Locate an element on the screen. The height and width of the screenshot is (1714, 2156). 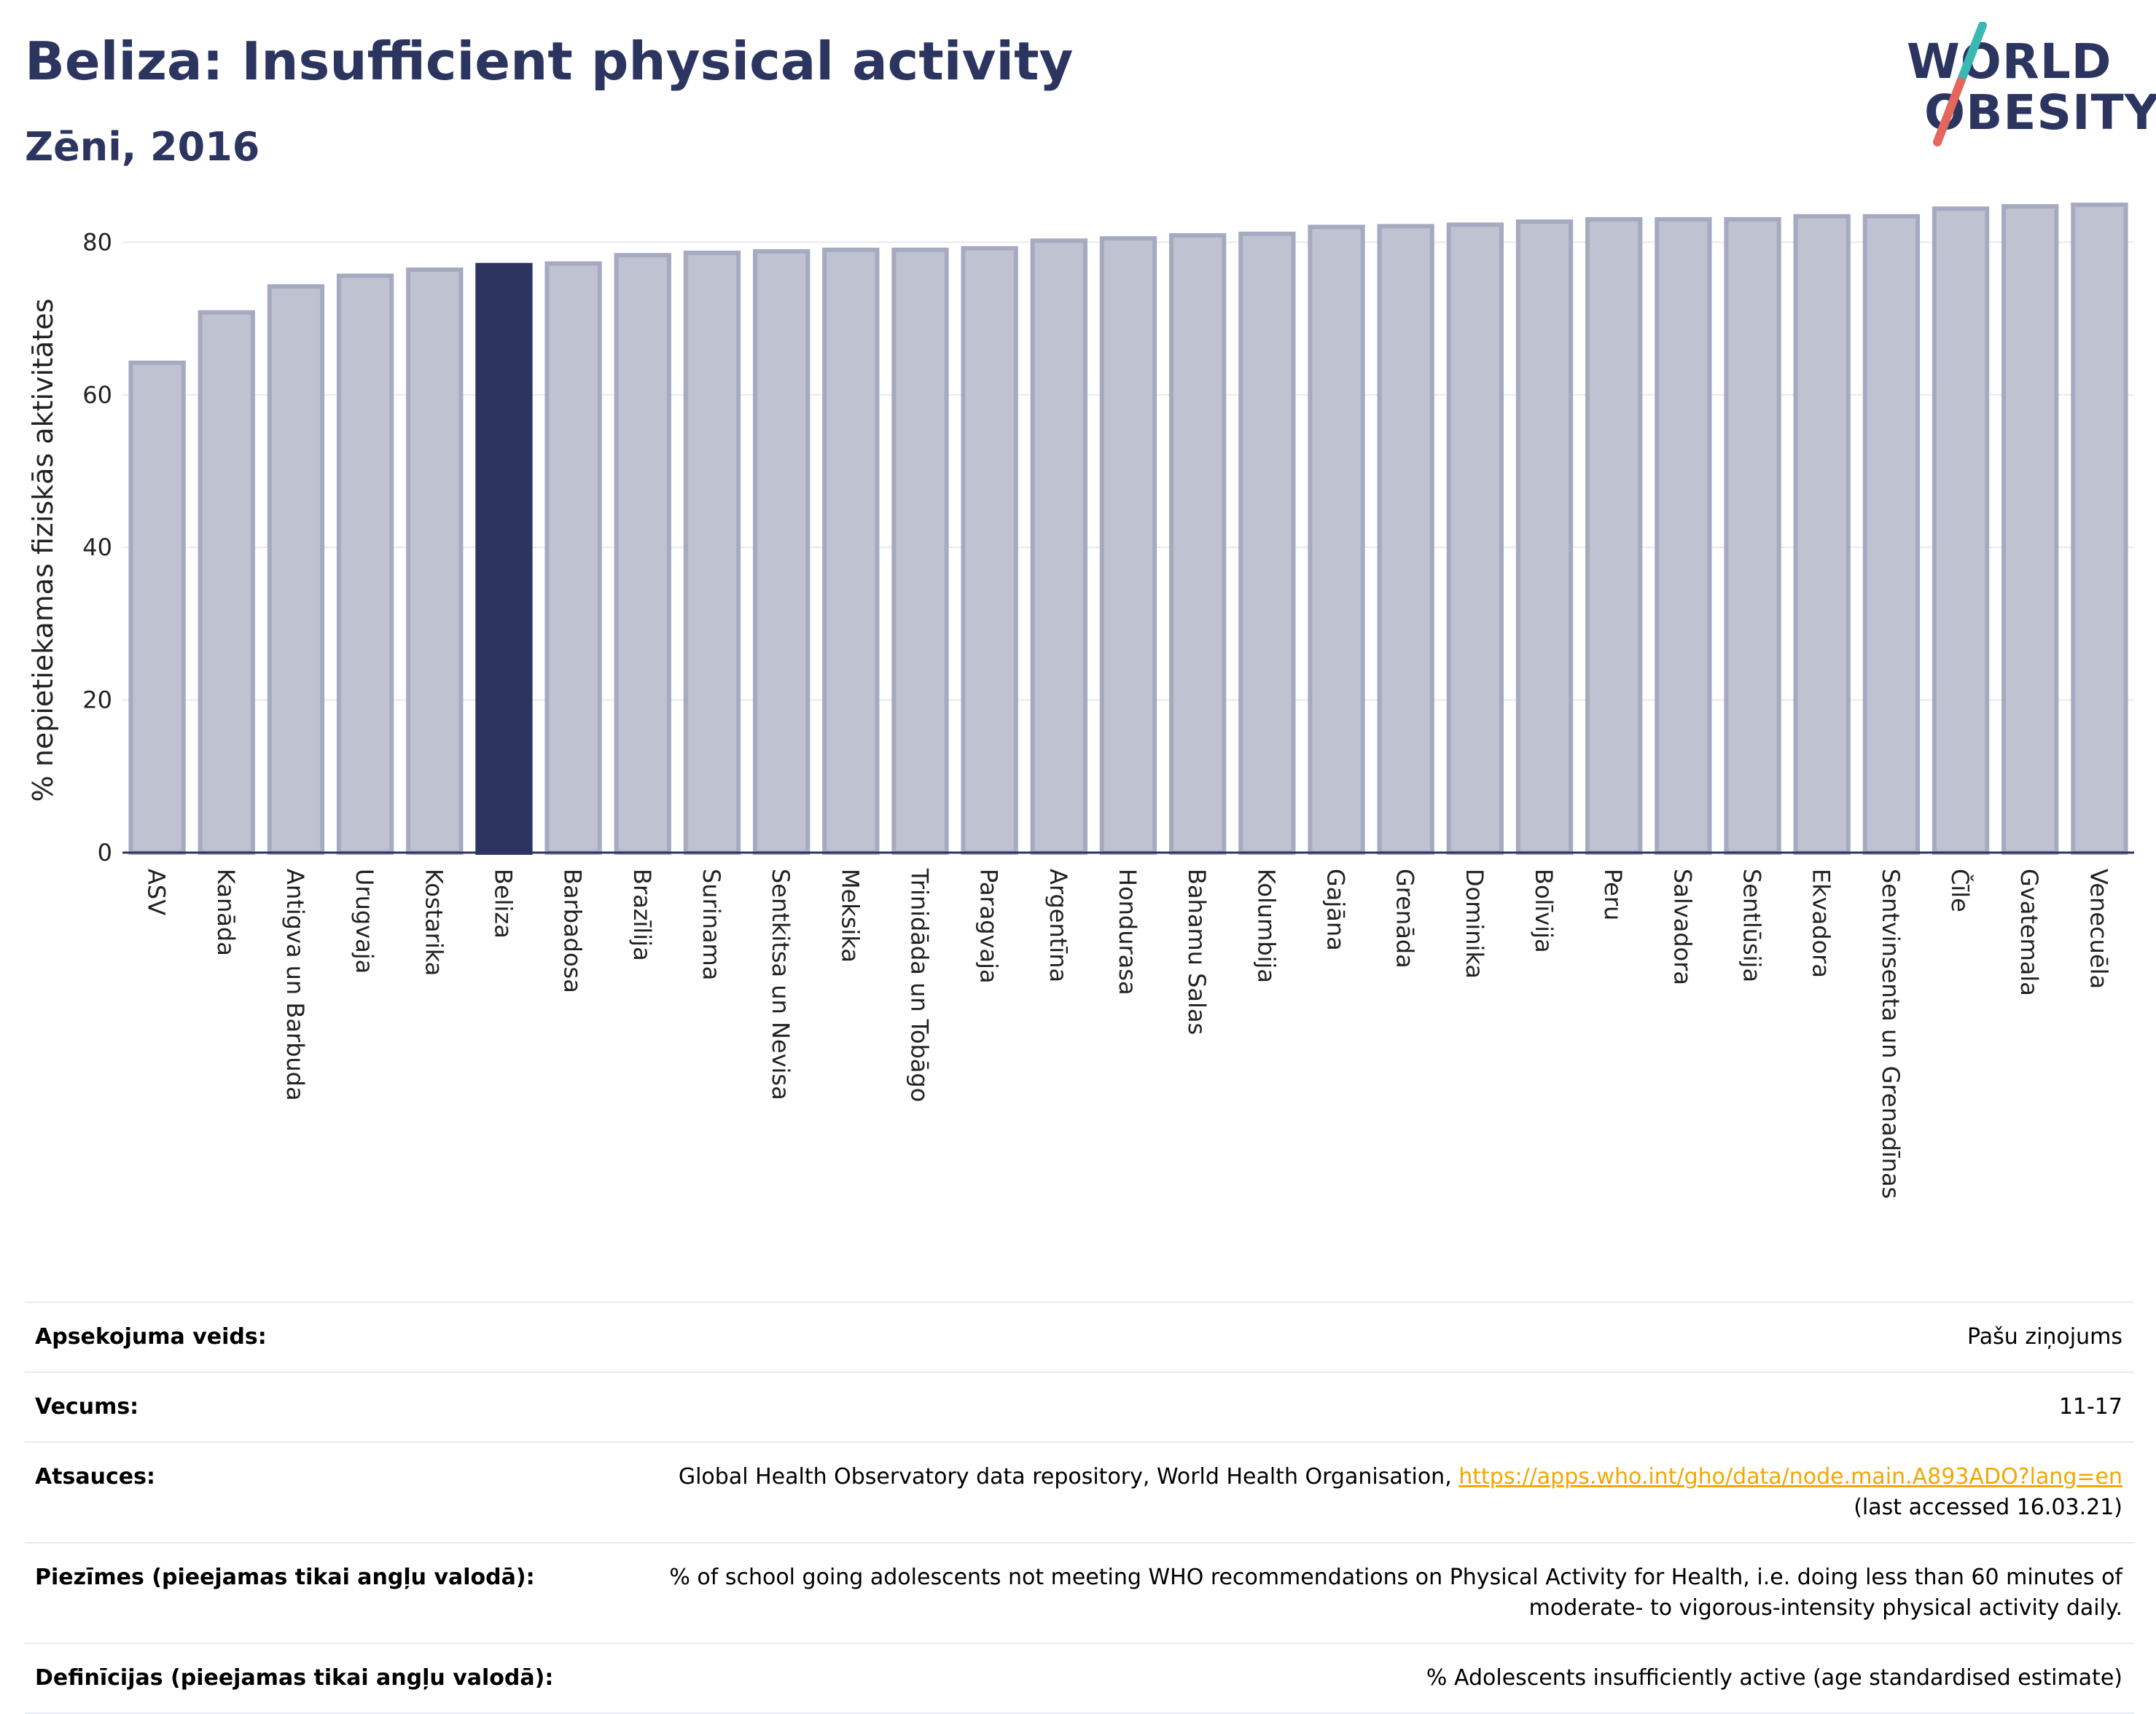
x-tick-label: Sentvinsenta un Grenadīnas is located at coordinates (1891, 1034).